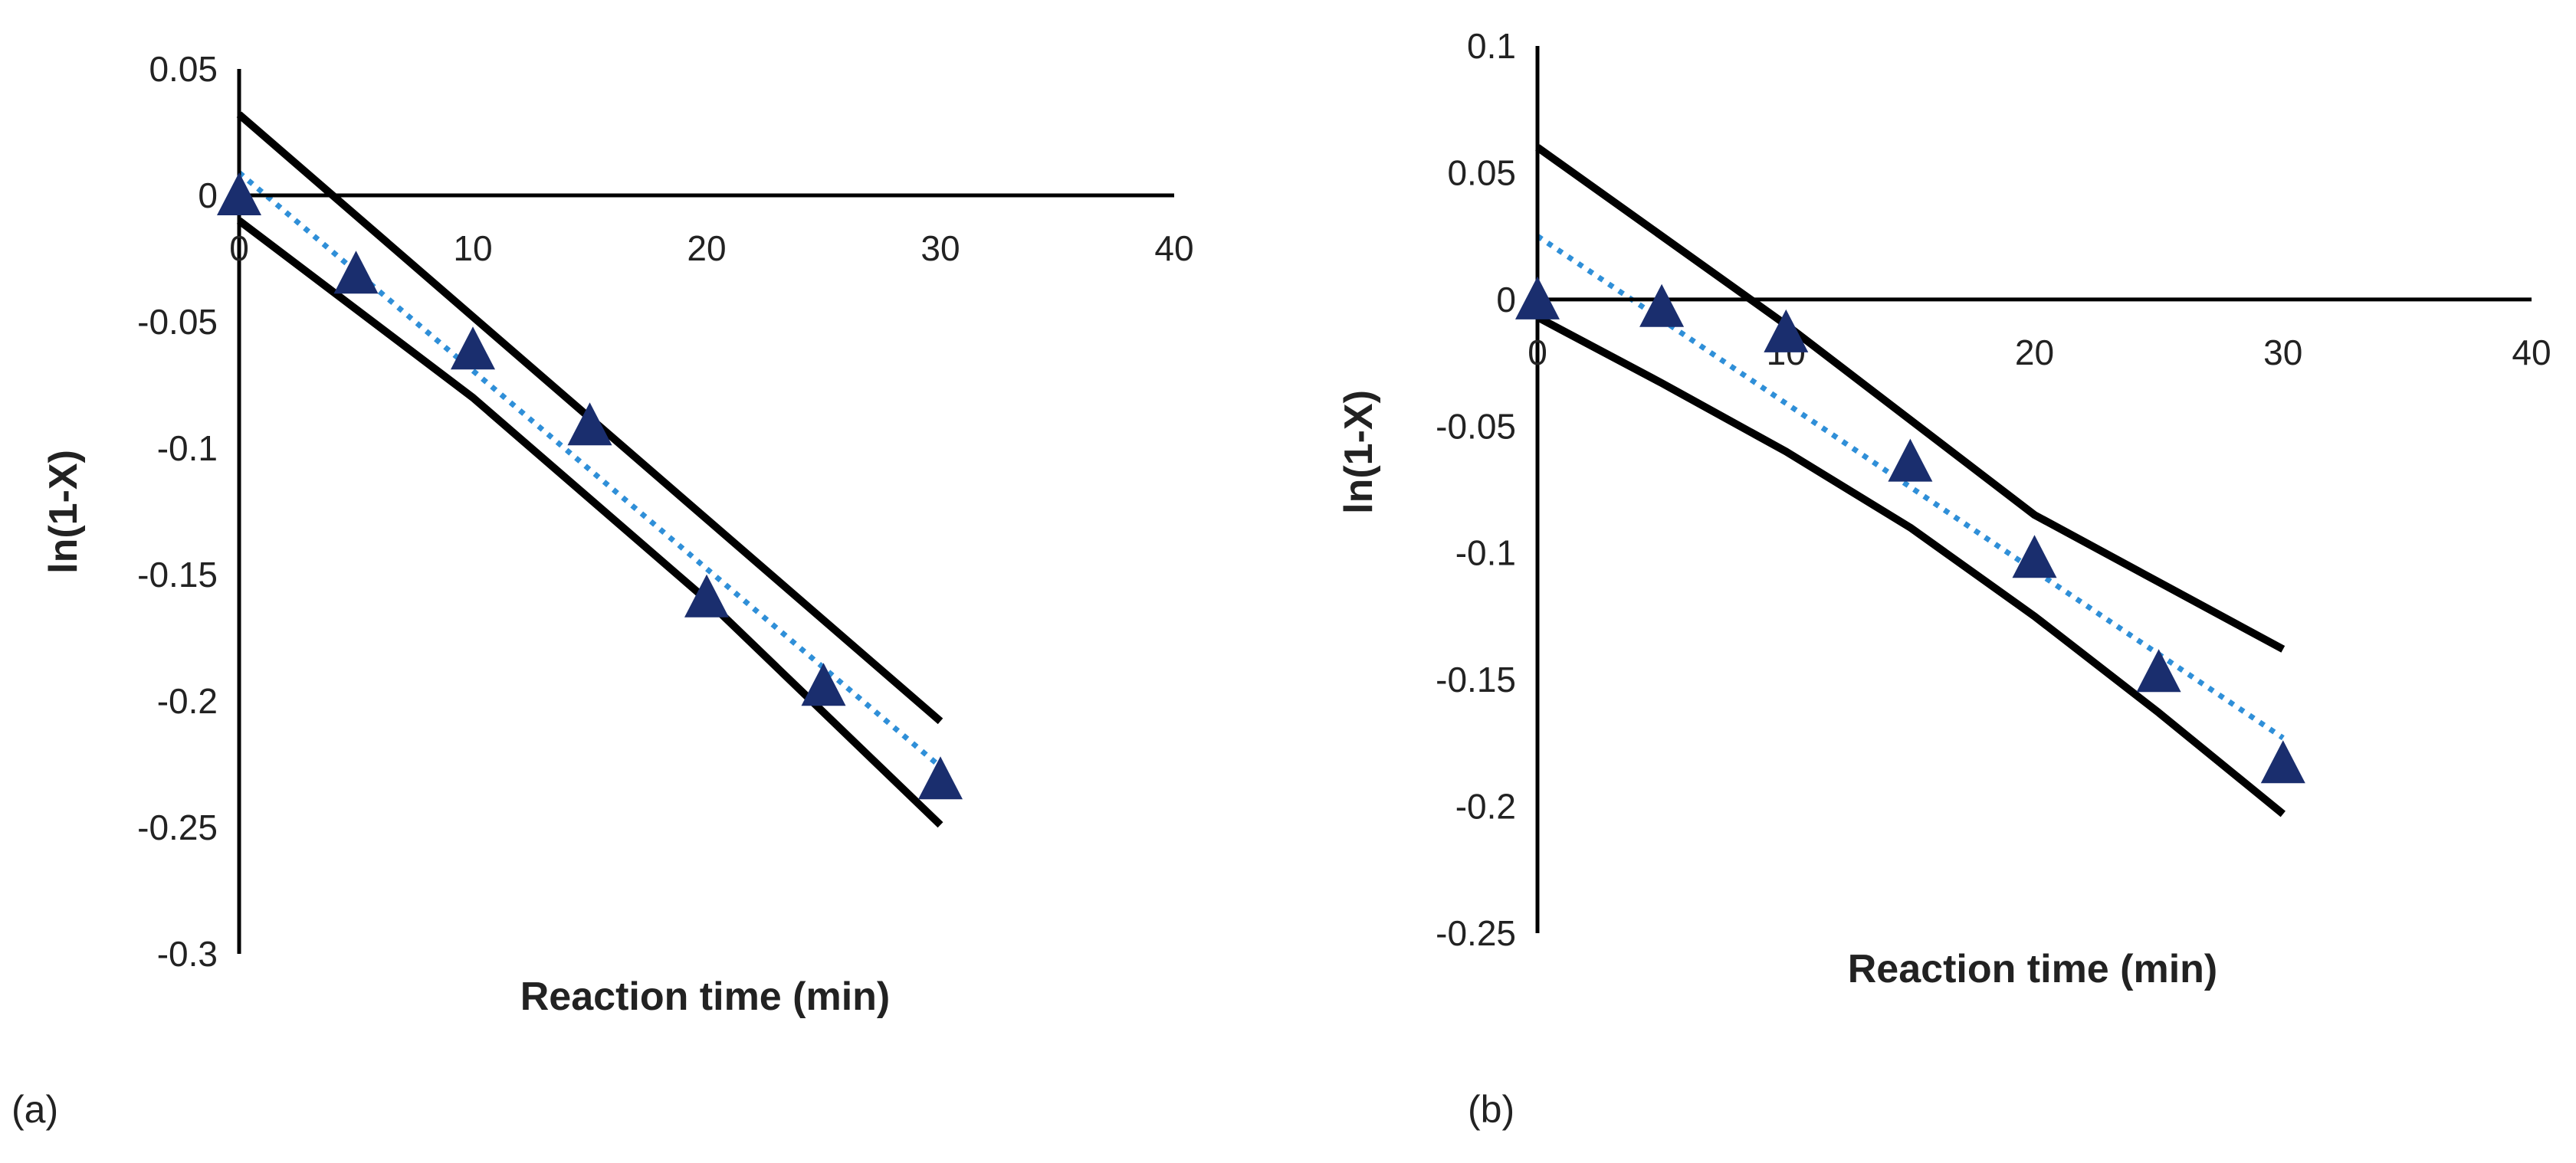 This screenshot has width=2576, height=1163. I want to click on points-layer, so click(1910, 530).